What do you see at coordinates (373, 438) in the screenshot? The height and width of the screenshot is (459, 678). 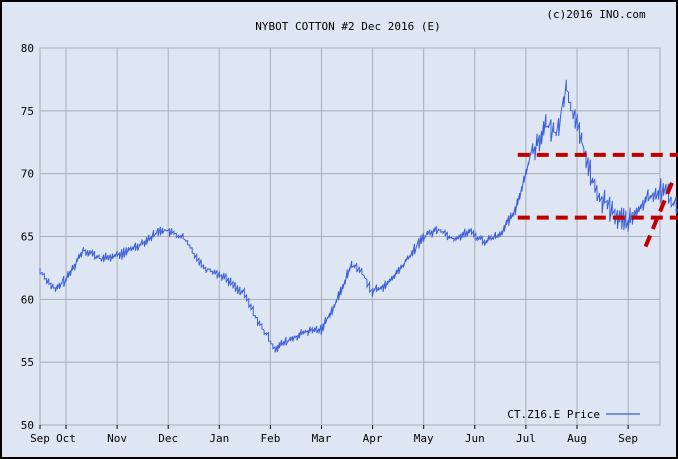 I see `x-tick-label: Apr` at bounding box center [373, 438].